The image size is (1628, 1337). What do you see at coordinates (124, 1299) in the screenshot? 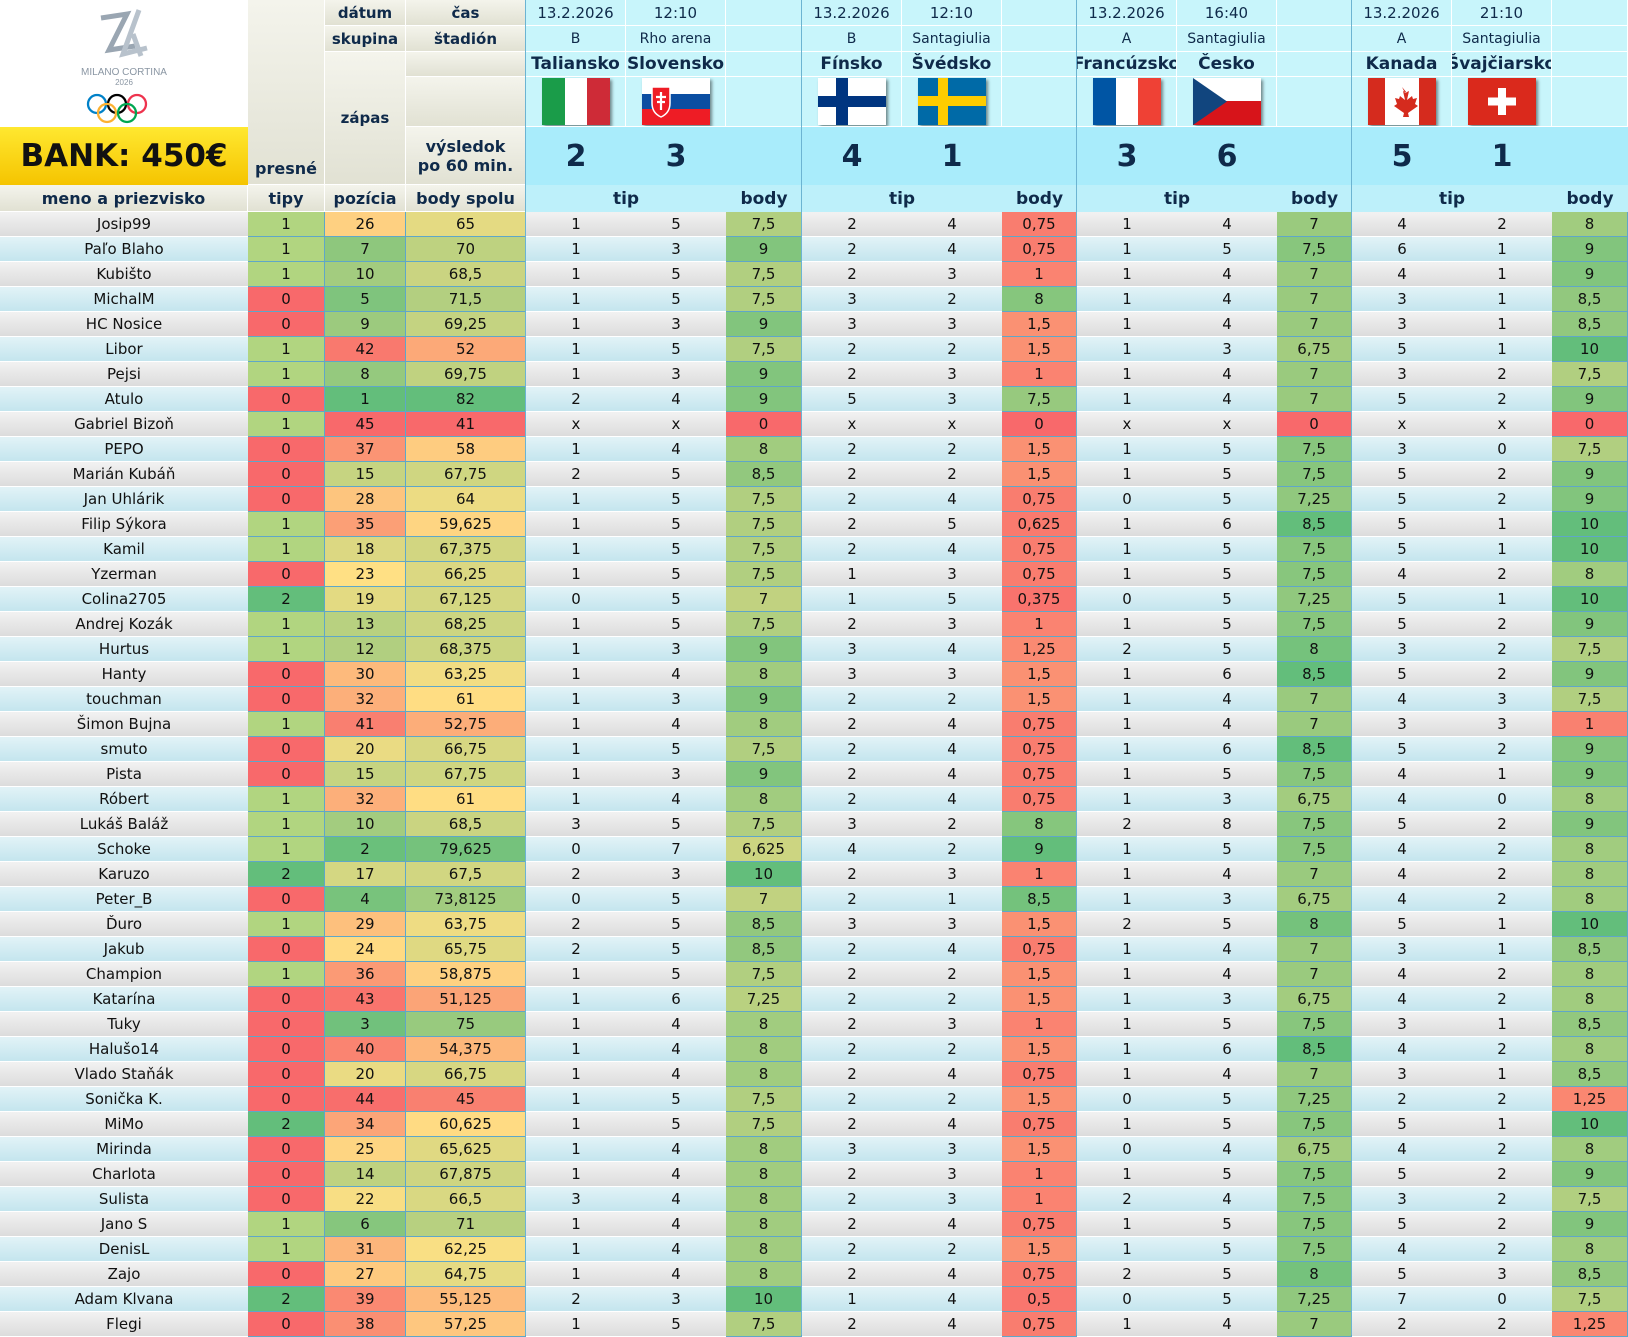
I see `player-name: Adam Klvana` at bounding box center [124, 1299].